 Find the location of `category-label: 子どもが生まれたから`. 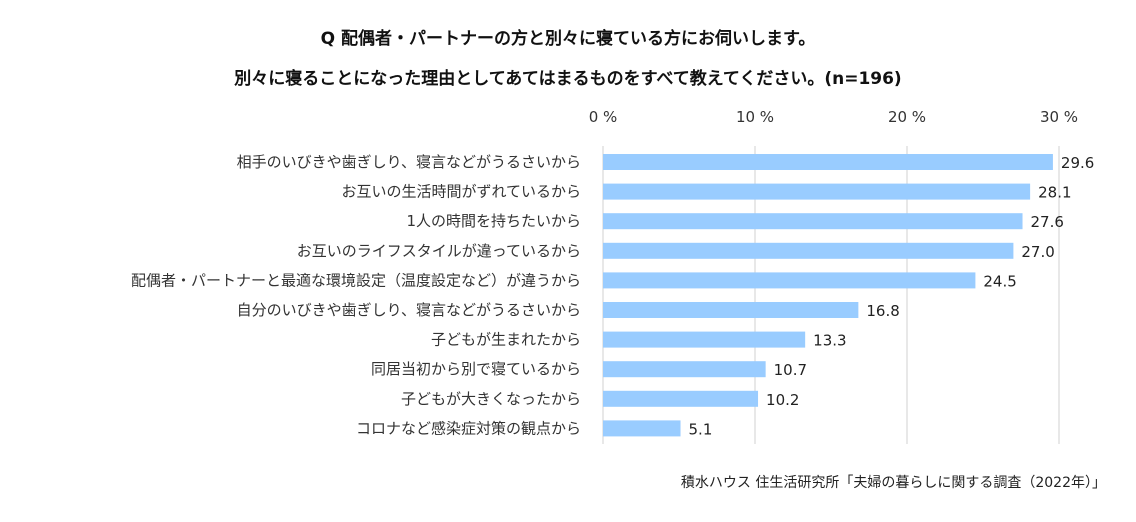

category-label: 子どもが生まれたから is located at coordinates (506, 340).